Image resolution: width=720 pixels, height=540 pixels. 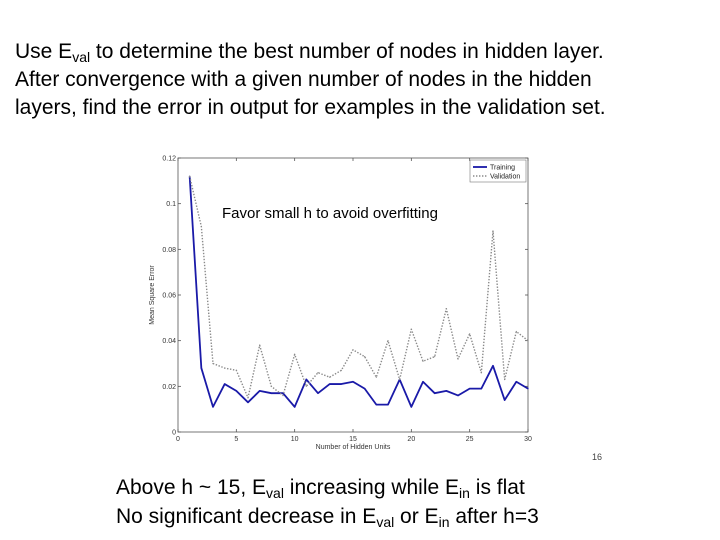 What do you see at coordinates (236, 439) in the screenshot?
I see `x-tick-label: 5` at bounding box center [236, 439].